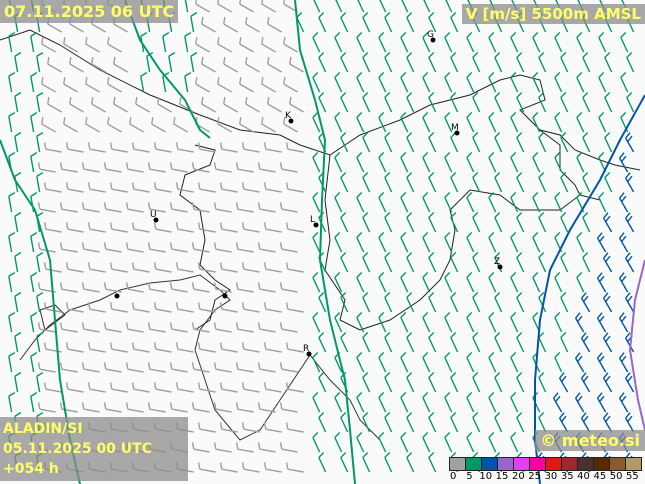 Image resolution: width=645 pixels, height=484 pixels. I want to click on isotach-5-east, so click(325, 242).